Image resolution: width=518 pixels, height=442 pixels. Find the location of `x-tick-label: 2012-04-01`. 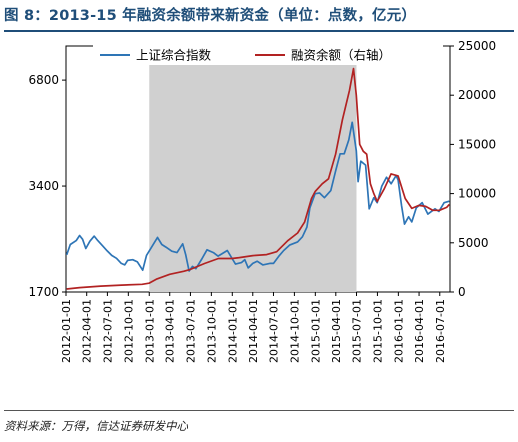

x-tick-label: 2012-04-01 is located at coordinates (87, 331).